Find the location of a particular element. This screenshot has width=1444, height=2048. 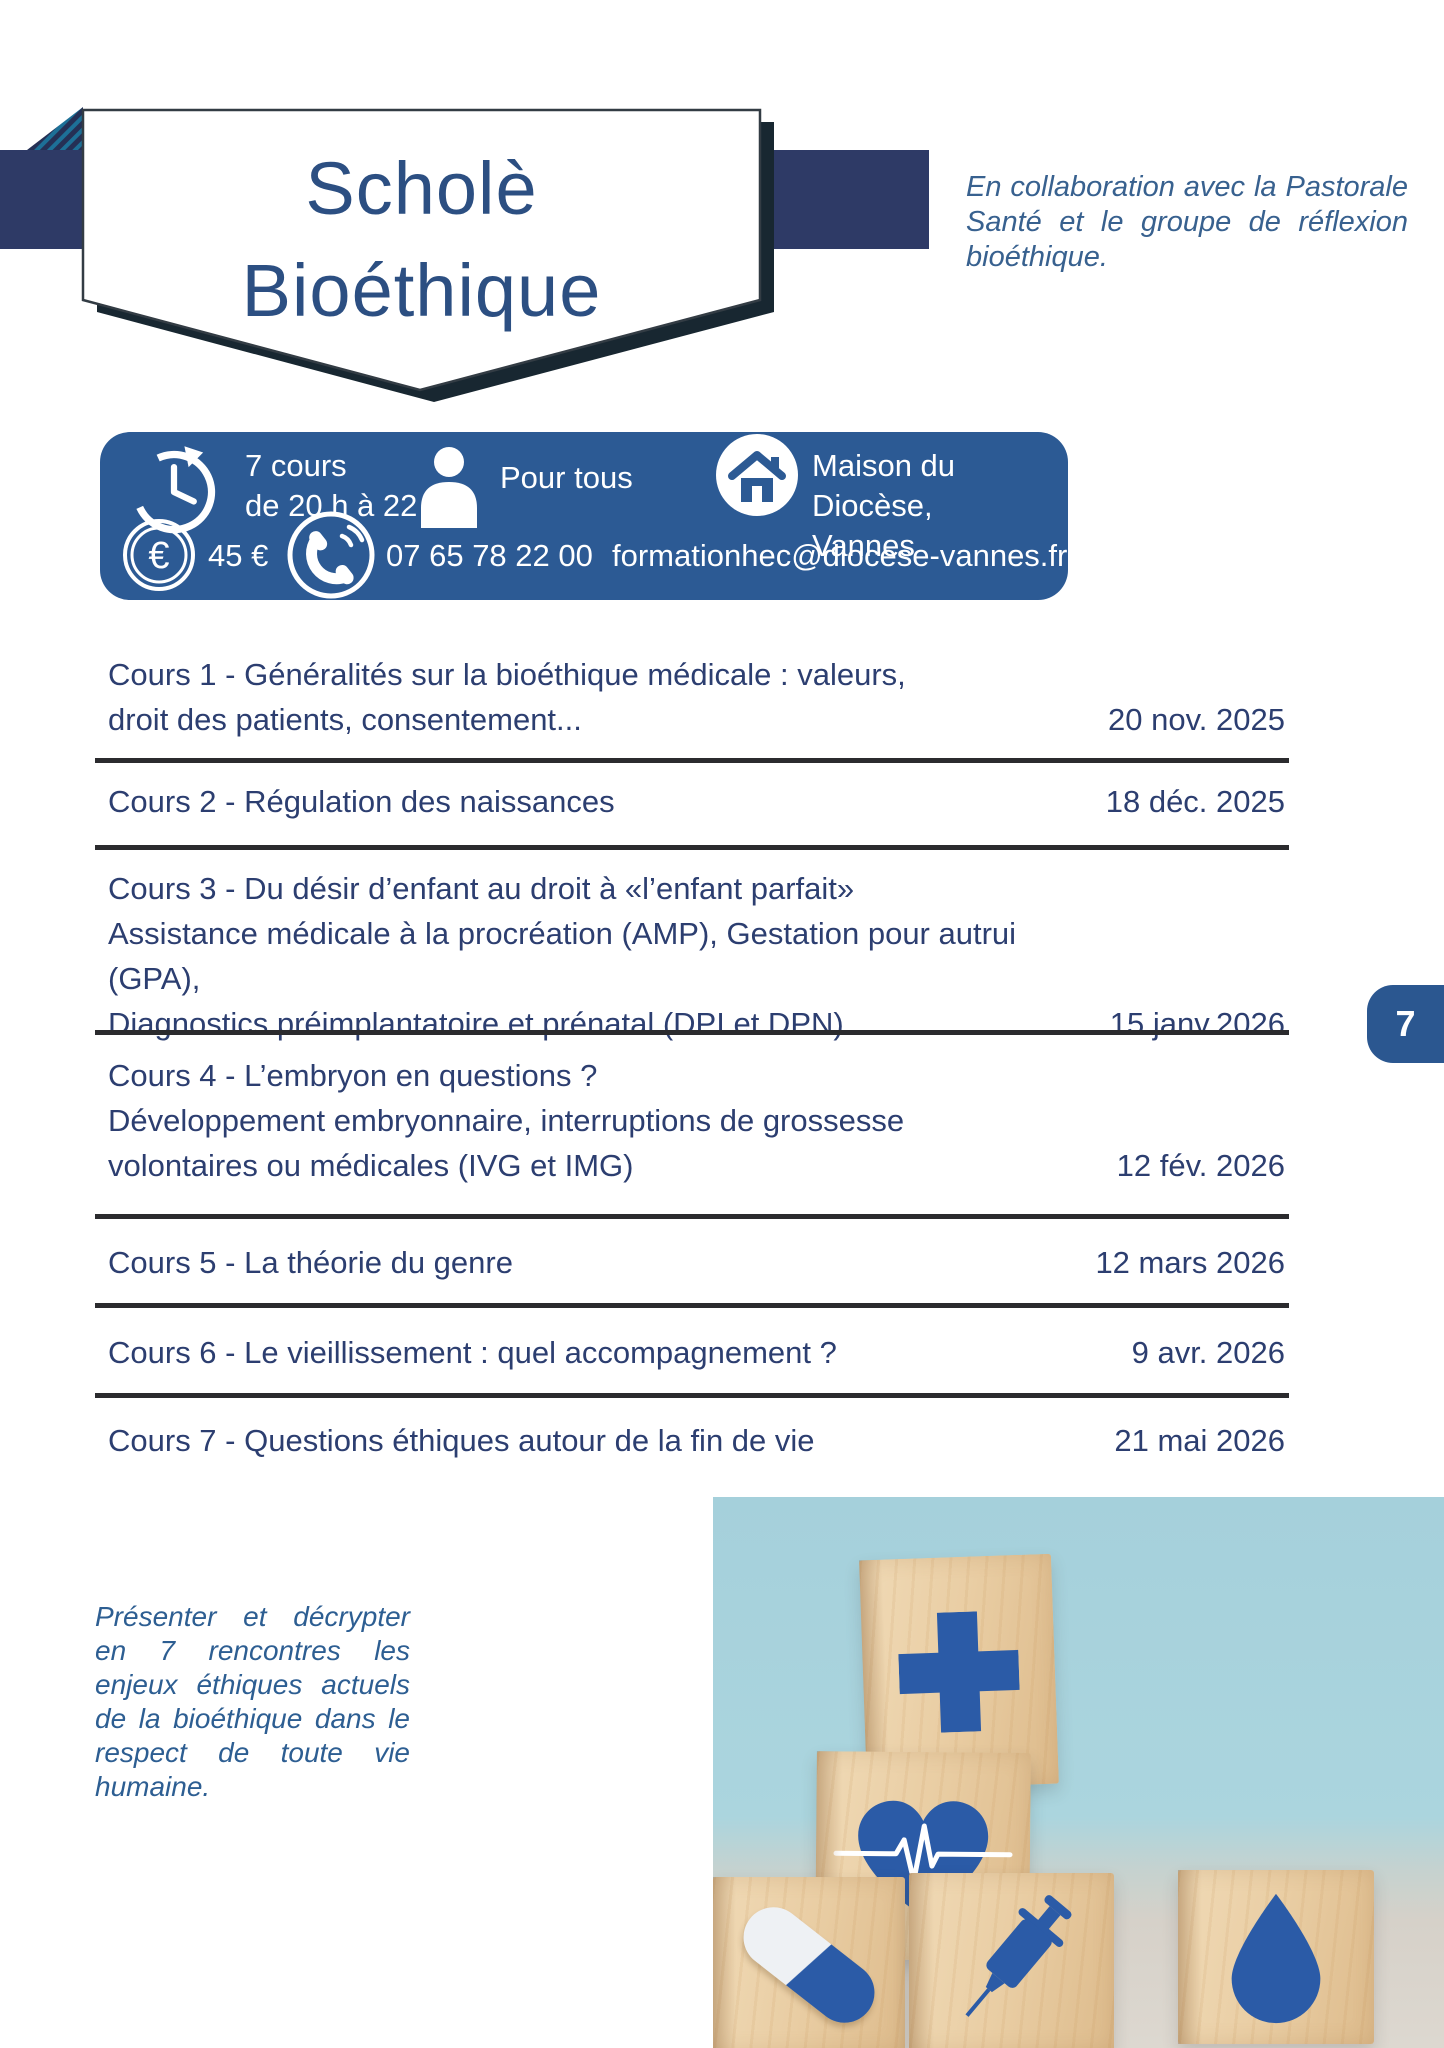

email-address: formationhec@diocese-vannes.fr is located at coordinates (840, 555).